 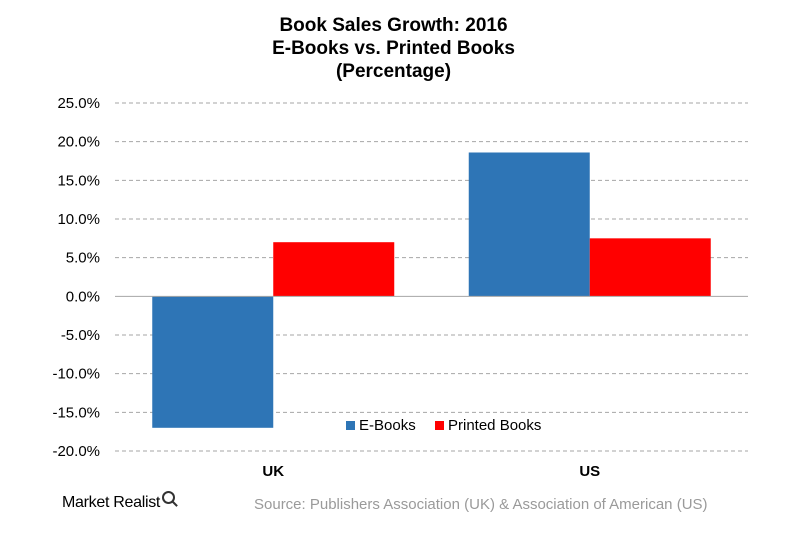 I want to click on y-tick-label: 25.0%, so click(x=78, y=103).